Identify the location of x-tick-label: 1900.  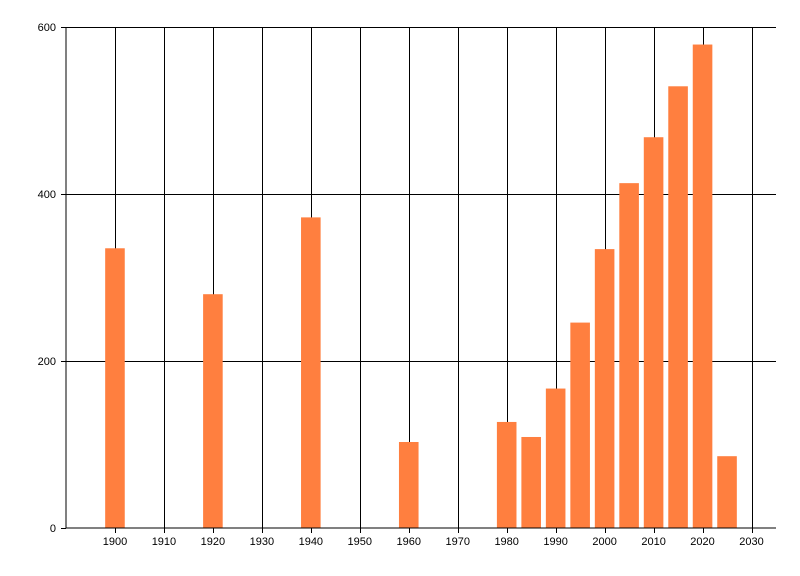
(115, 542).